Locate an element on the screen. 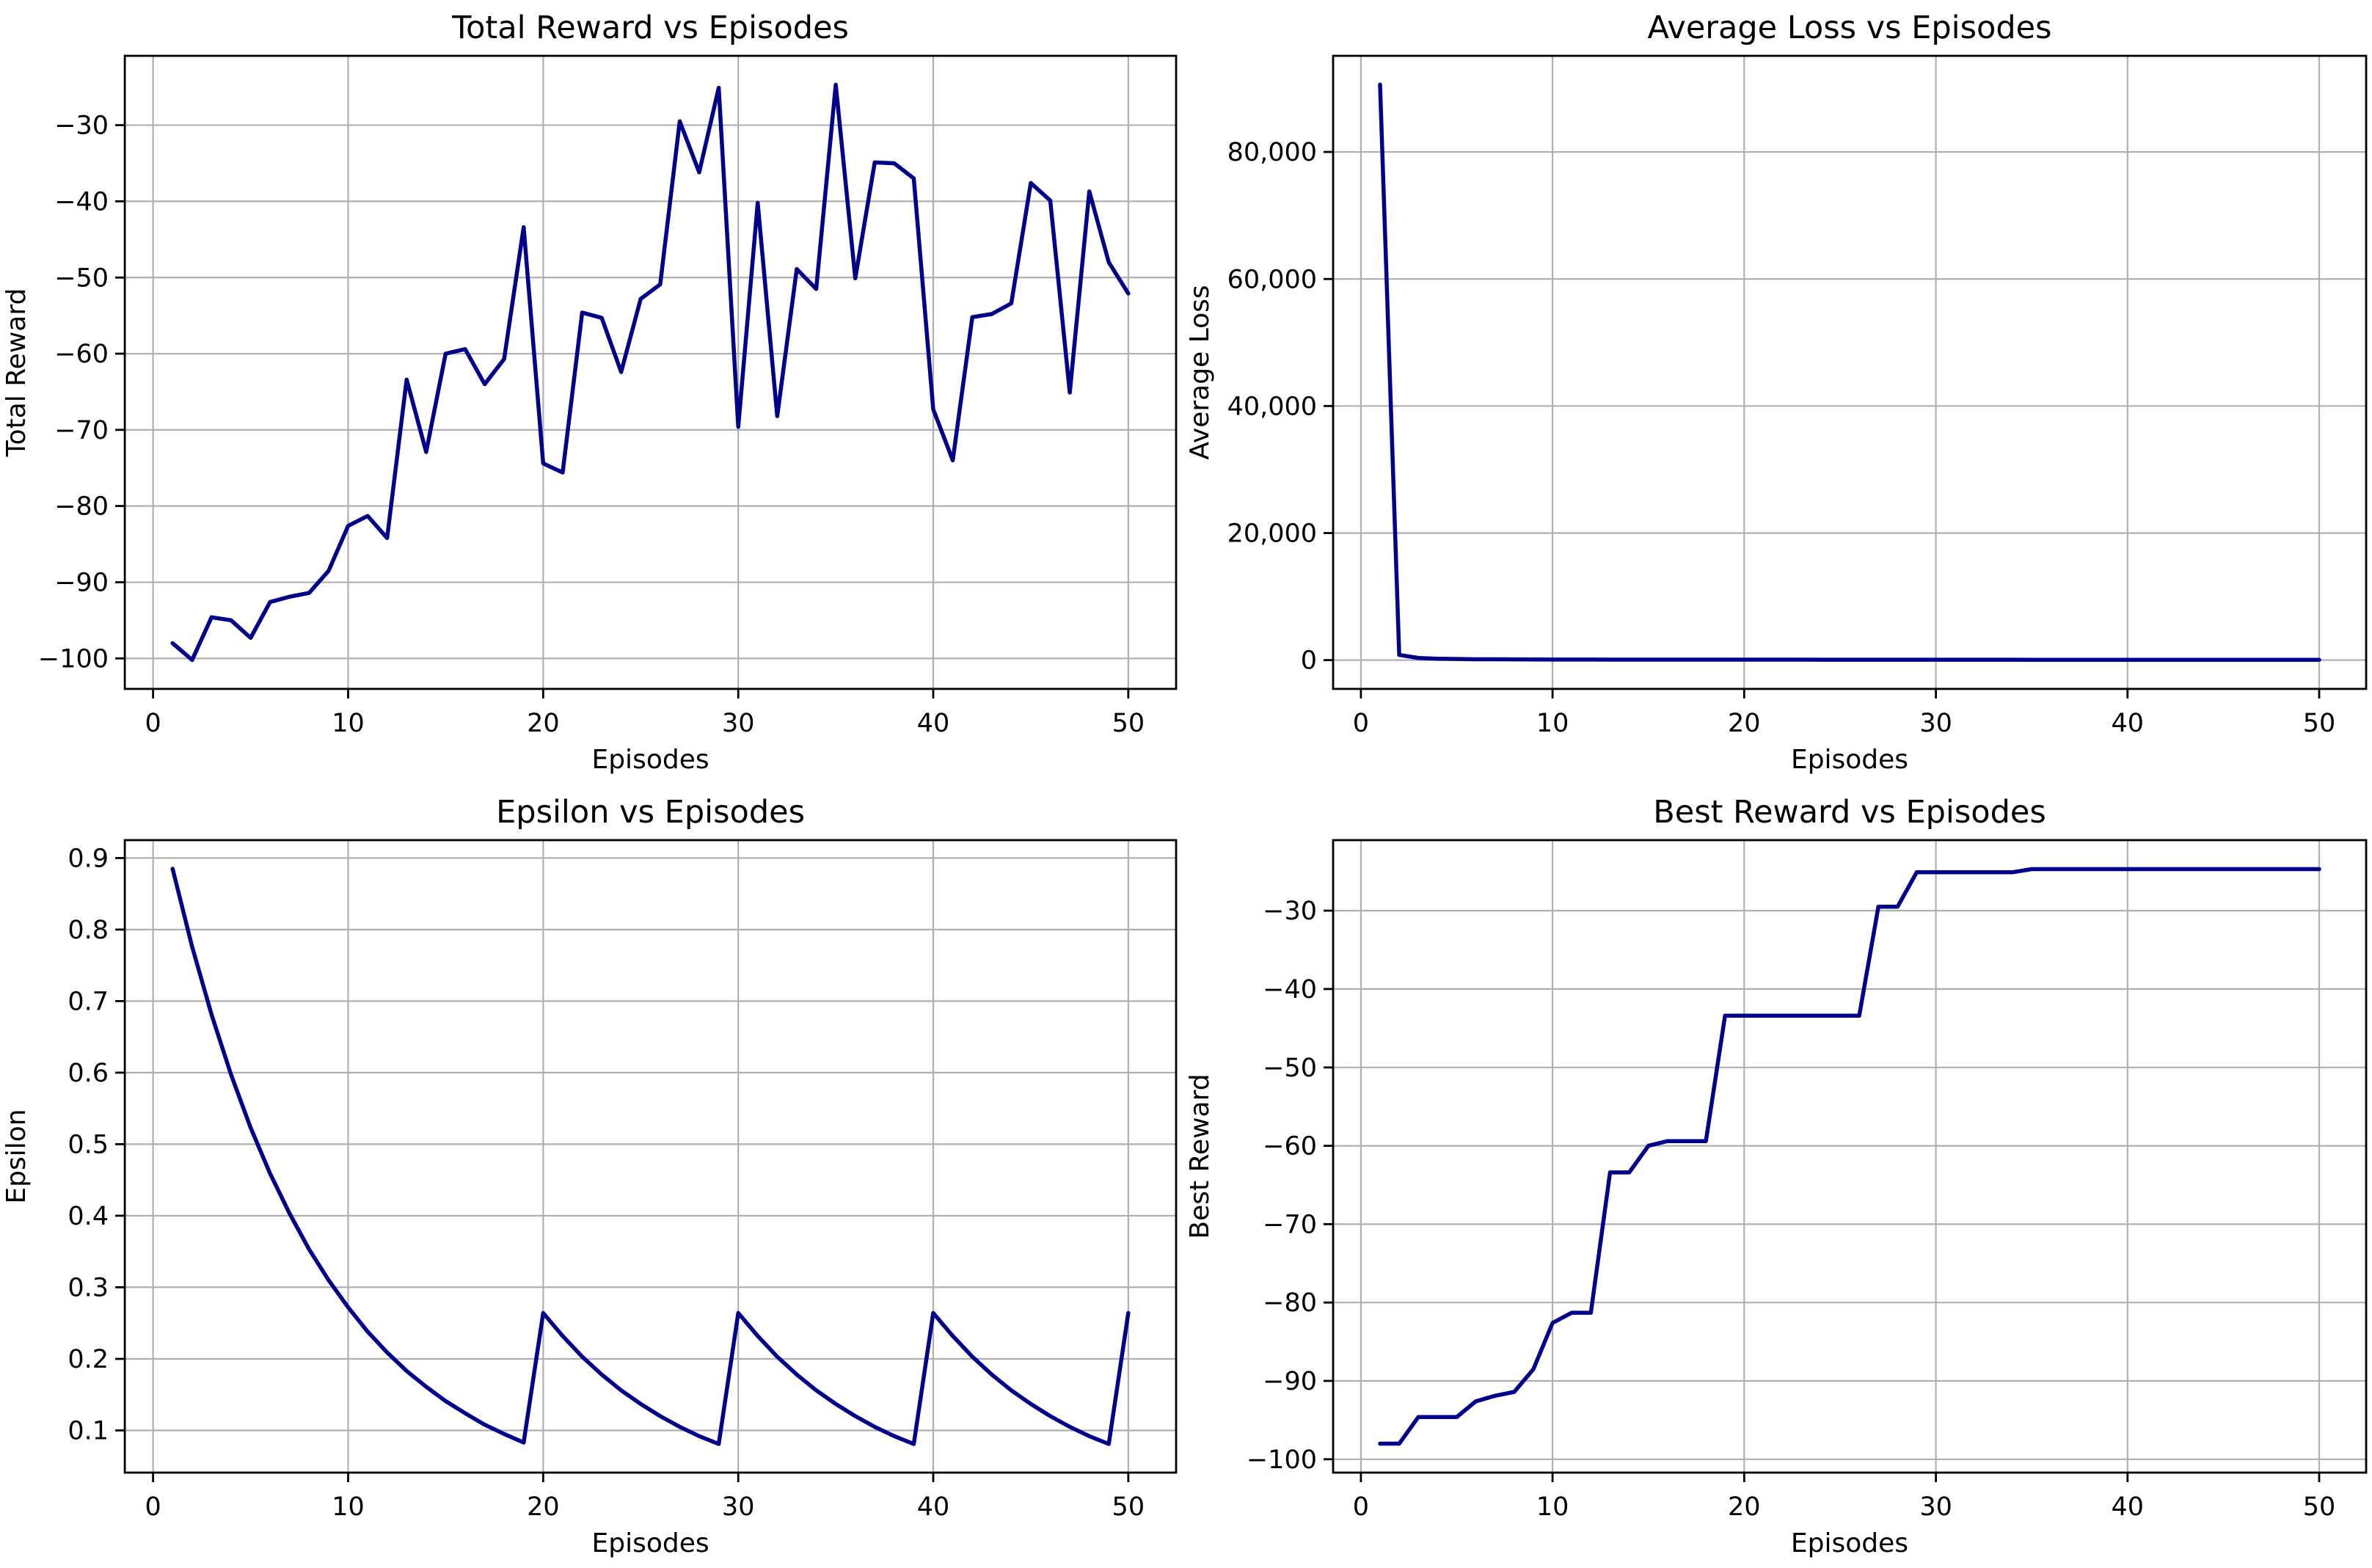 Image resolution: width=2372 pixels, height=1568 pixels. y-tick-label: 0.5 is located at coordinates (88, 1145).